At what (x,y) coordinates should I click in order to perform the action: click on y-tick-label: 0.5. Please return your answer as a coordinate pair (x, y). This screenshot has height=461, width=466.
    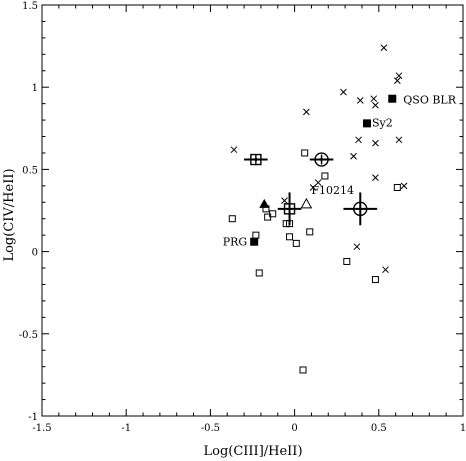
    Looking at the image, I should click on (30, 170).